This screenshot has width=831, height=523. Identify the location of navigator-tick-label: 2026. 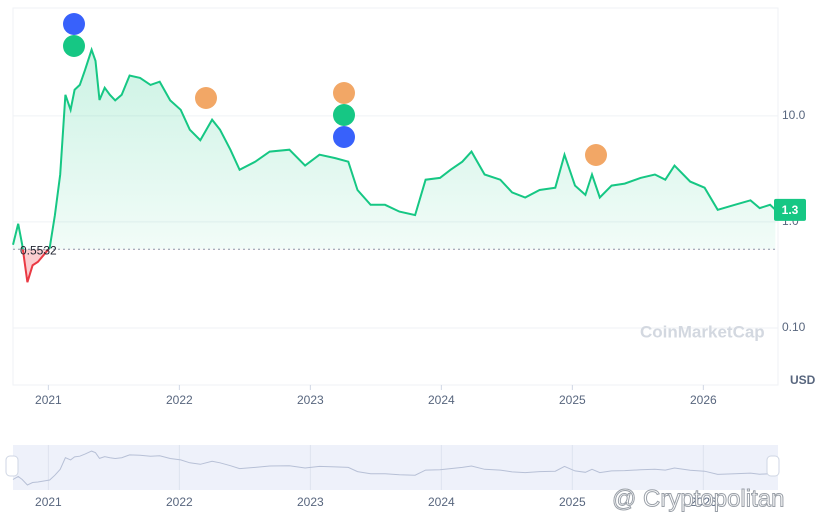
(703, 502).